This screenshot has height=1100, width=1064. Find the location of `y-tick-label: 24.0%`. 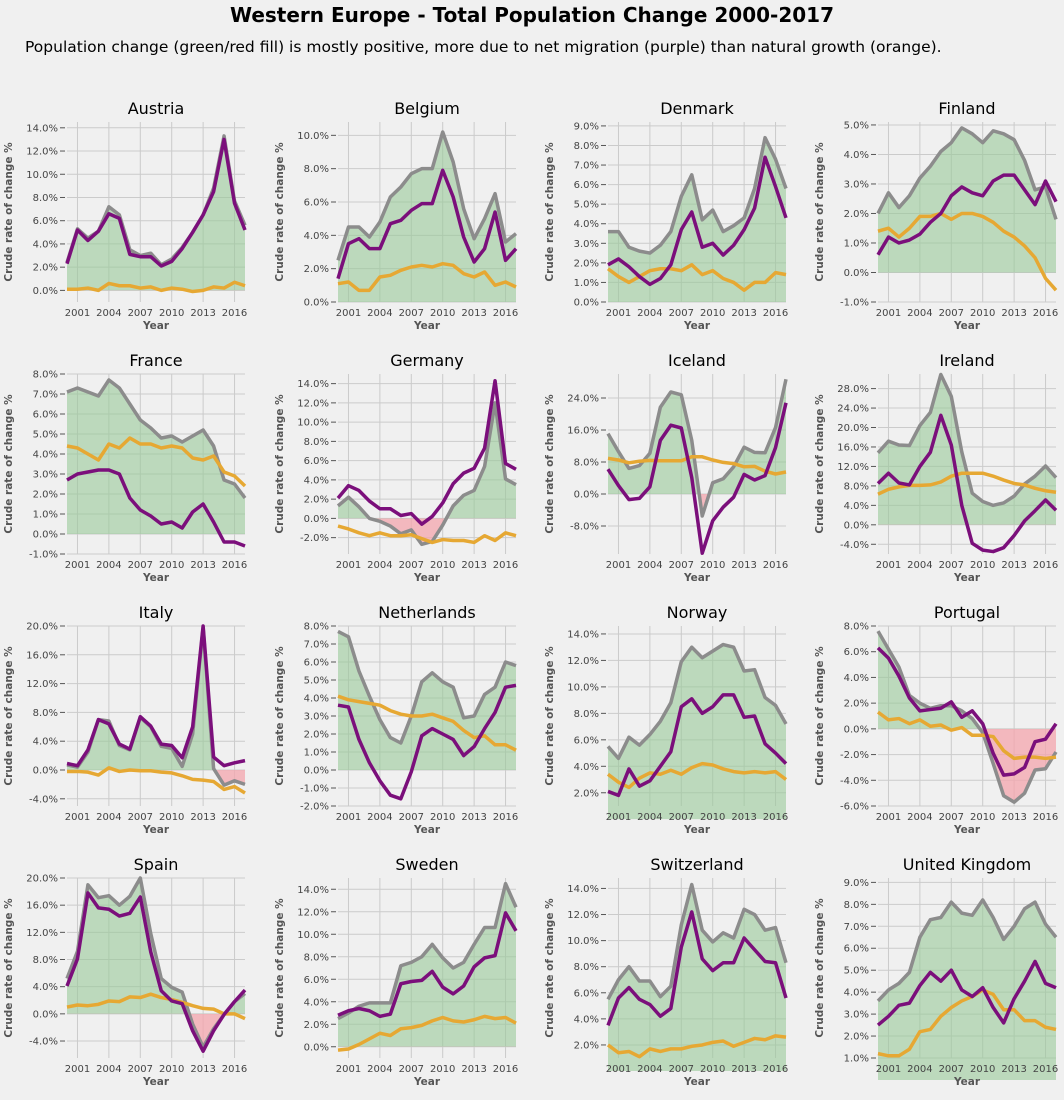

y-tick-label: 24.0% is located at coordinates (583, 399).